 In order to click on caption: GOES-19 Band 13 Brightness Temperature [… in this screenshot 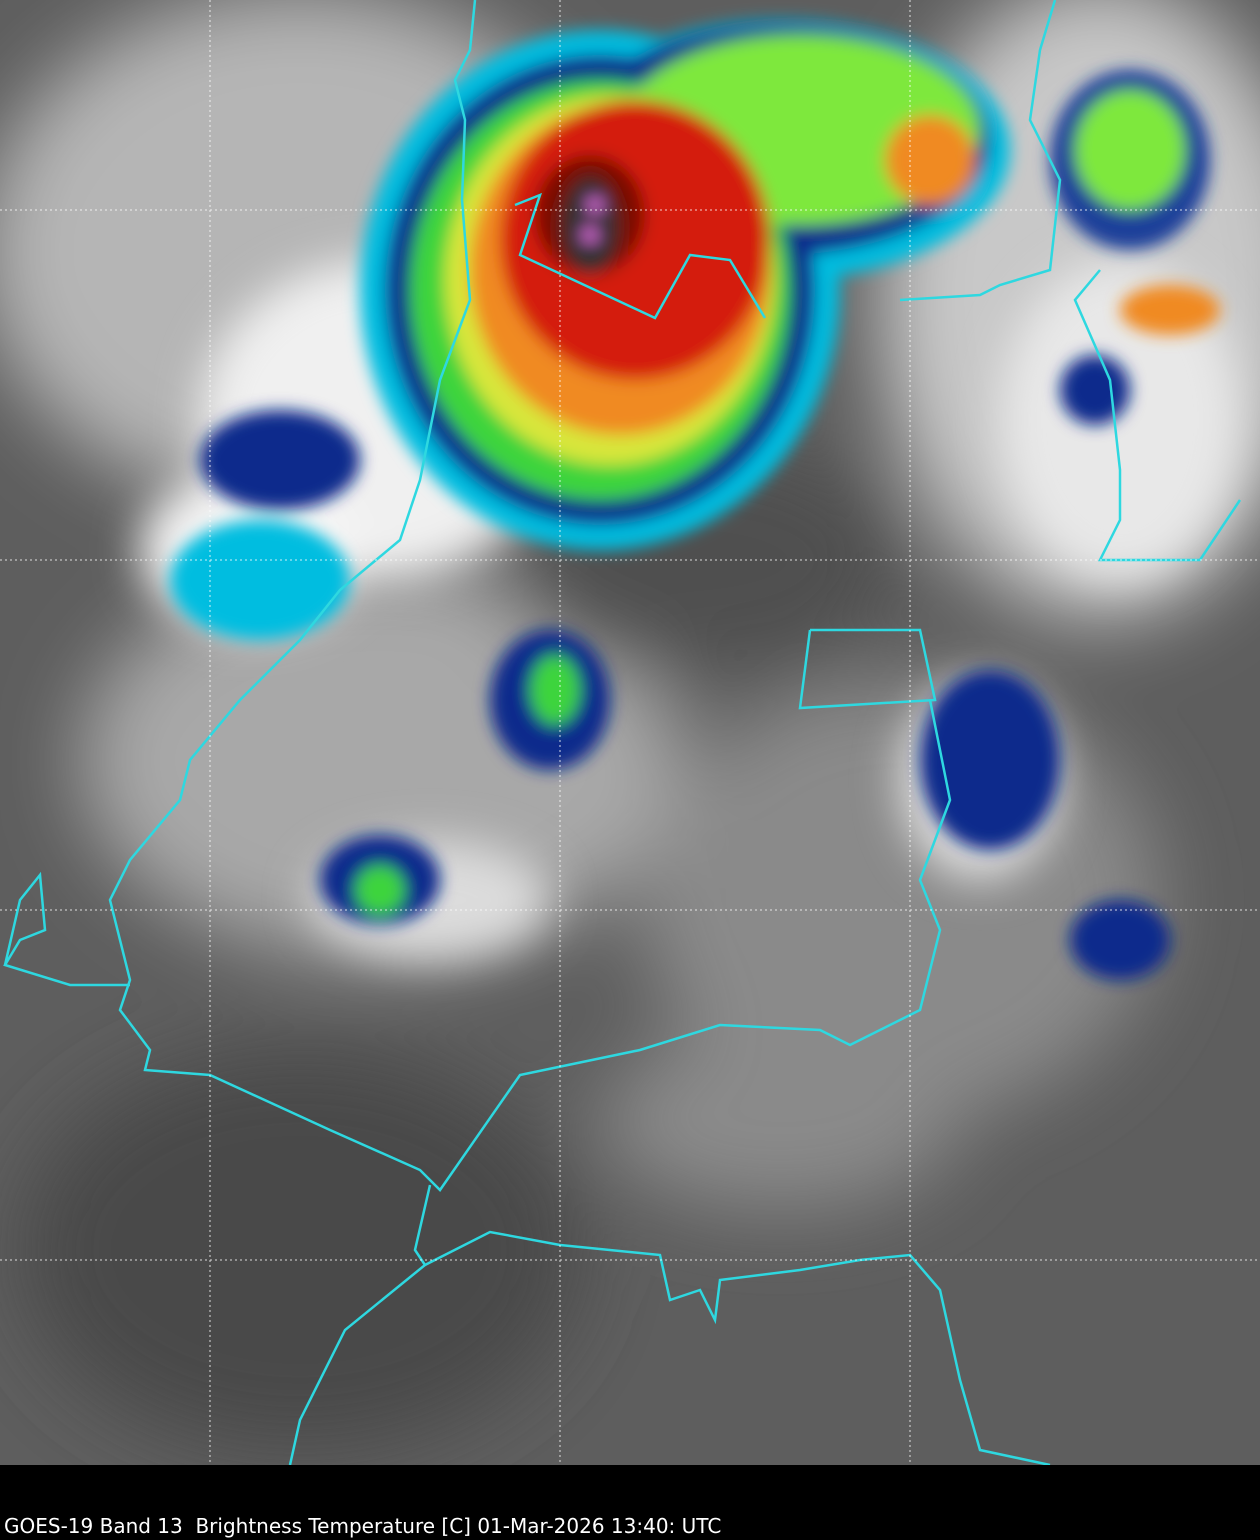, I will do `click(363, 1526)`.